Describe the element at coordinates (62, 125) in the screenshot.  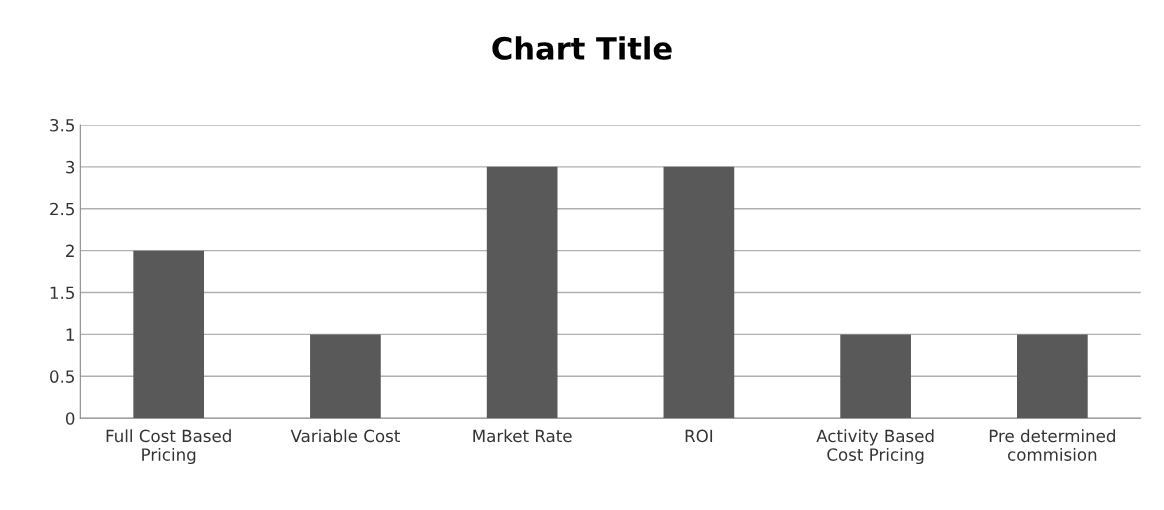
I see `y-tick-label: 3.5` at that location.